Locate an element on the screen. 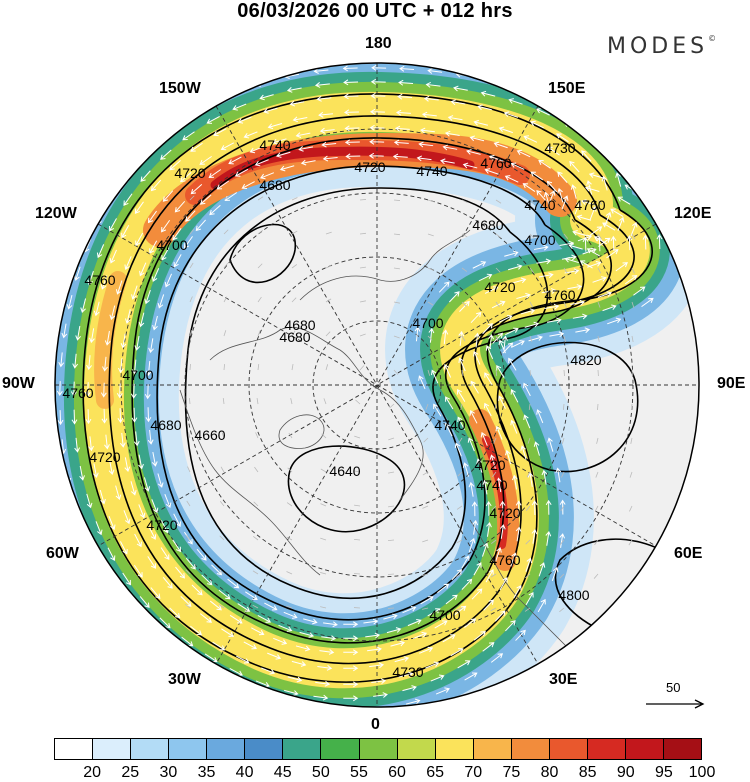 The image size is (750, 782). colorbar-tick-label: 65 is located at coordinates (435, 772).